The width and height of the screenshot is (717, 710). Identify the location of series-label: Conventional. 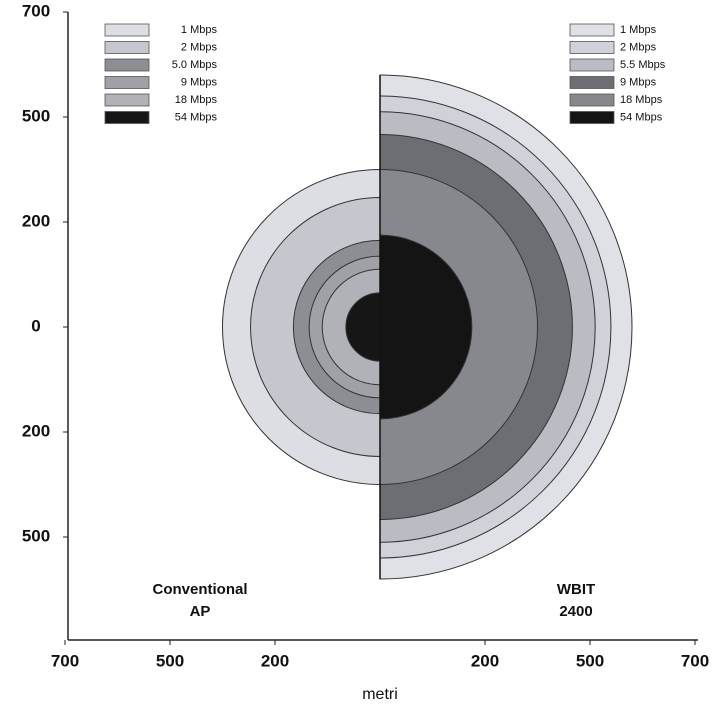
(199, 589).